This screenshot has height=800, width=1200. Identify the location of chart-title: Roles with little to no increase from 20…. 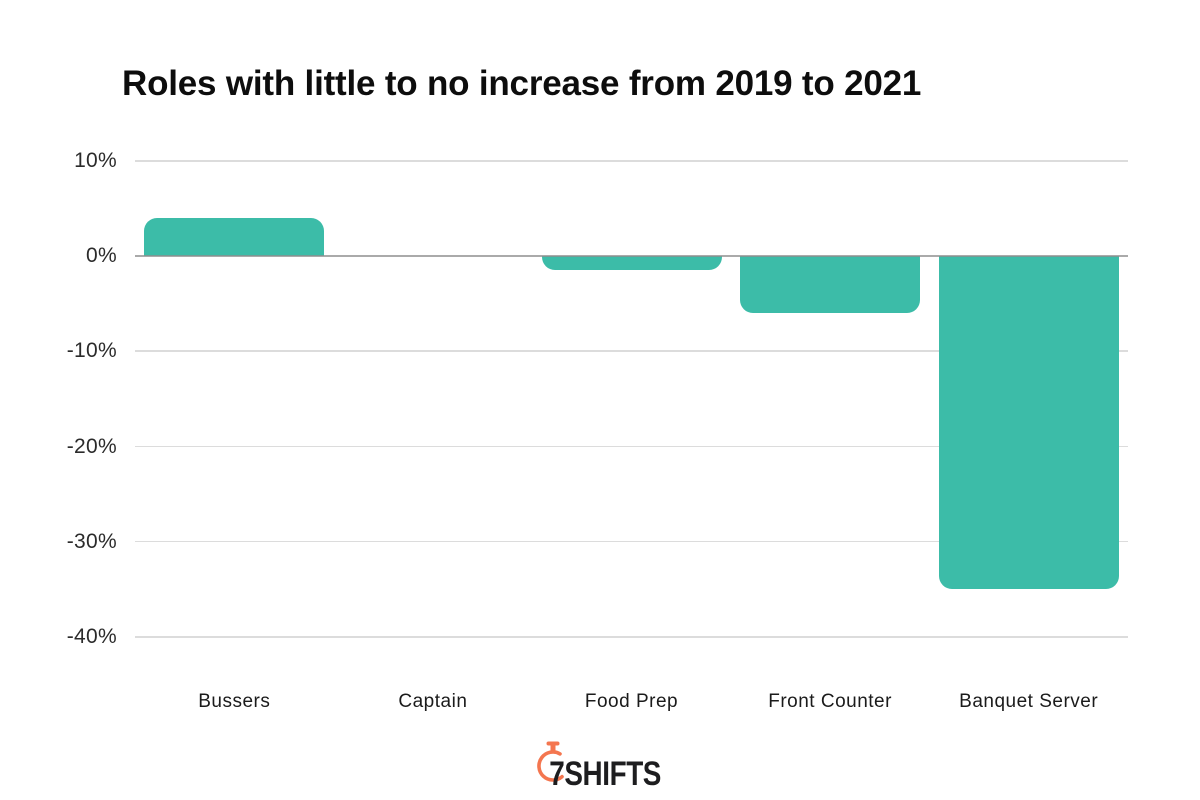
(522, 83).